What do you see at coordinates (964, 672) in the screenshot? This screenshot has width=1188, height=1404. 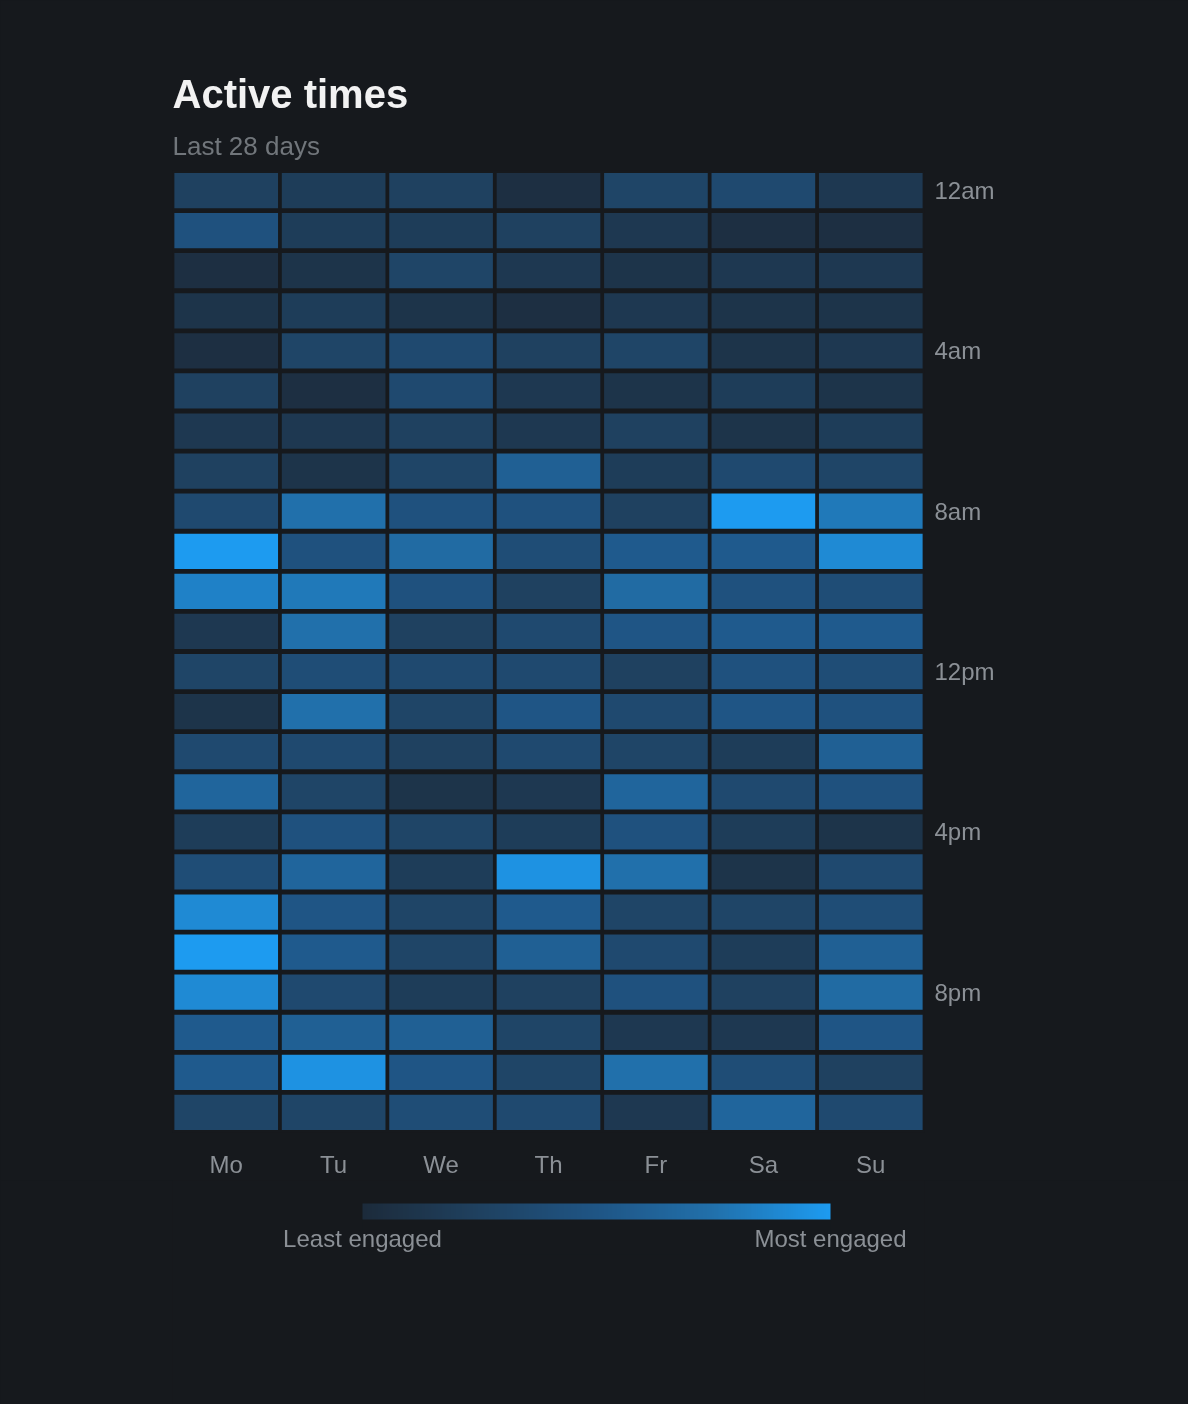 I see `y-tick-label: 12pm` at bounding box center [964, 672].